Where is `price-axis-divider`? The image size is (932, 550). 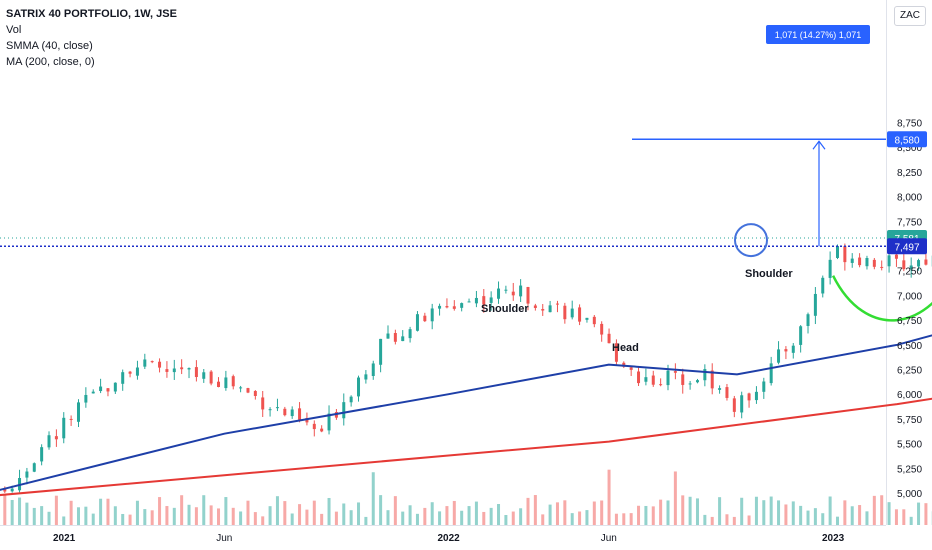
price-axis-divider is located at coordinates (886, 262).